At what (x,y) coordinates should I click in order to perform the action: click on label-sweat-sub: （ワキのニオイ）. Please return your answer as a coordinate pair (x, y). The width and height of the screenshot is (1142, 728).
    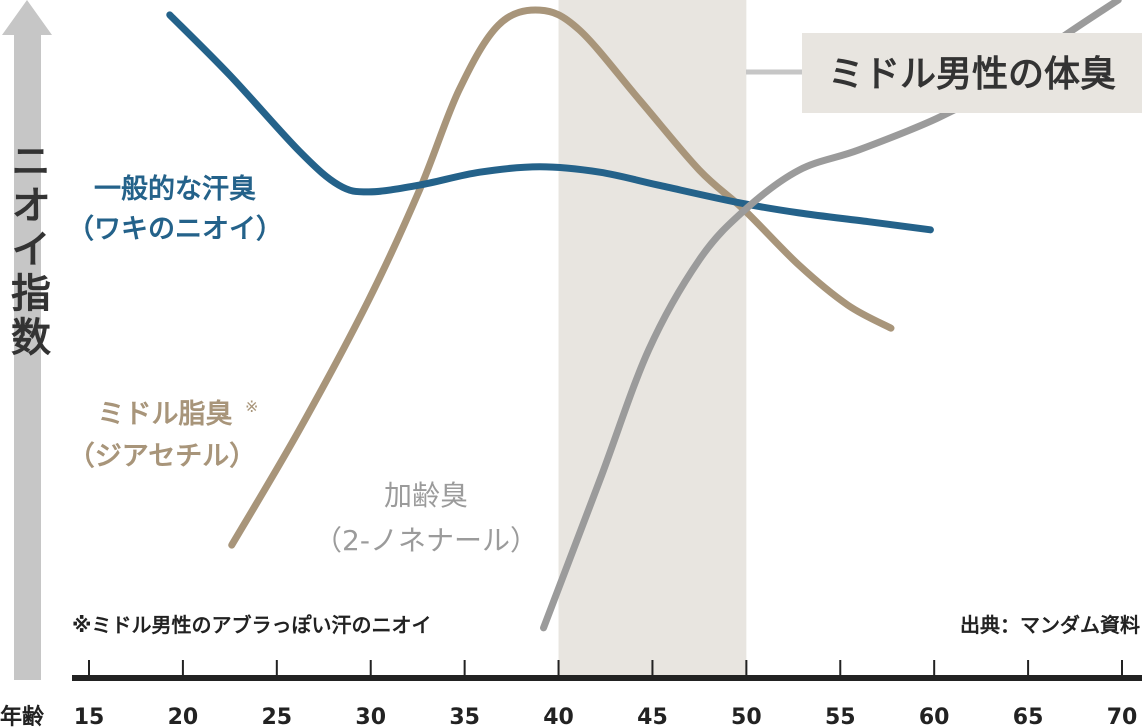
    Looking at the image, I should click on (175, 229).